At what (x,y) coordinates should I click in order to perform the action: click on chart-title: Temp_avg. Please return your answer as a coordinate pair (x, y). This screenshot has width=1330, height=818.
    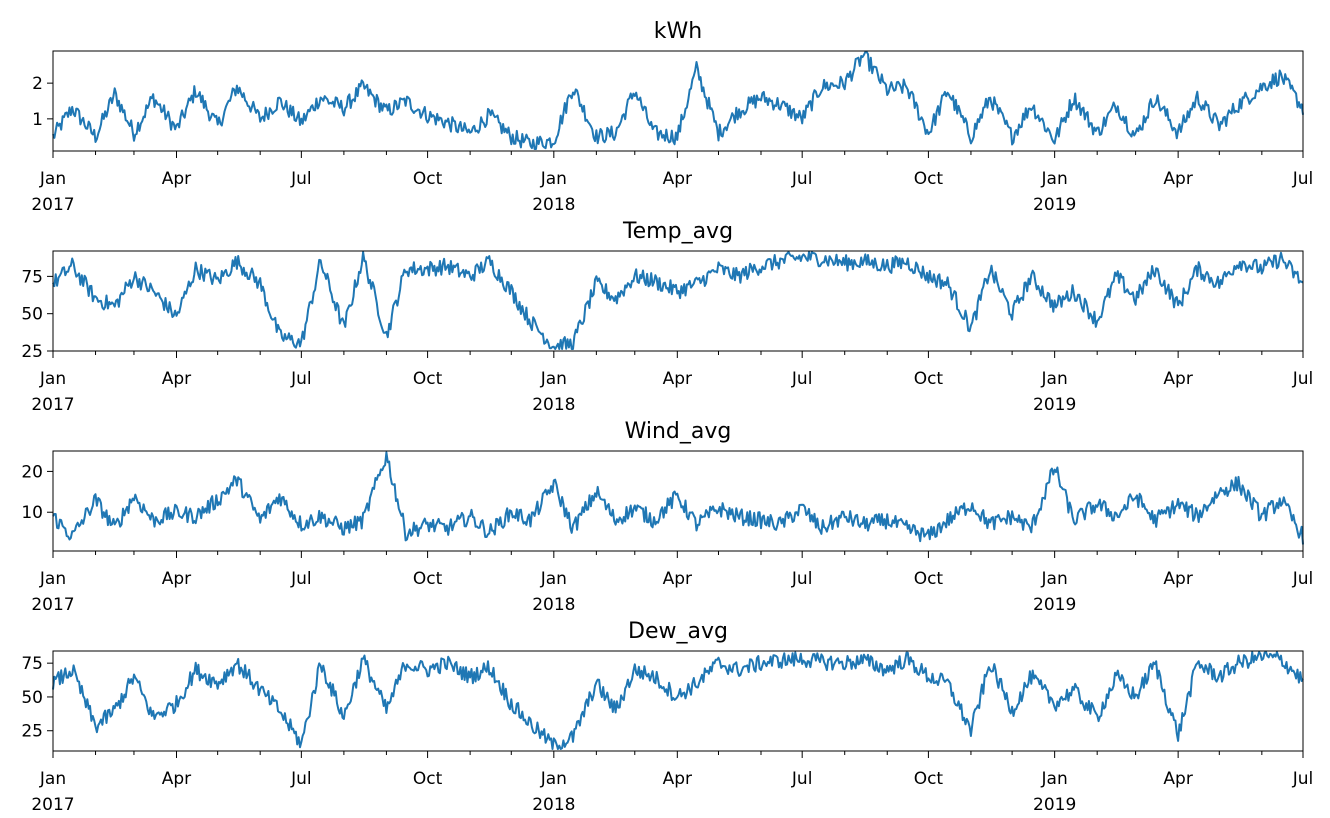
    Looking at the image, I should click on (677, 231).